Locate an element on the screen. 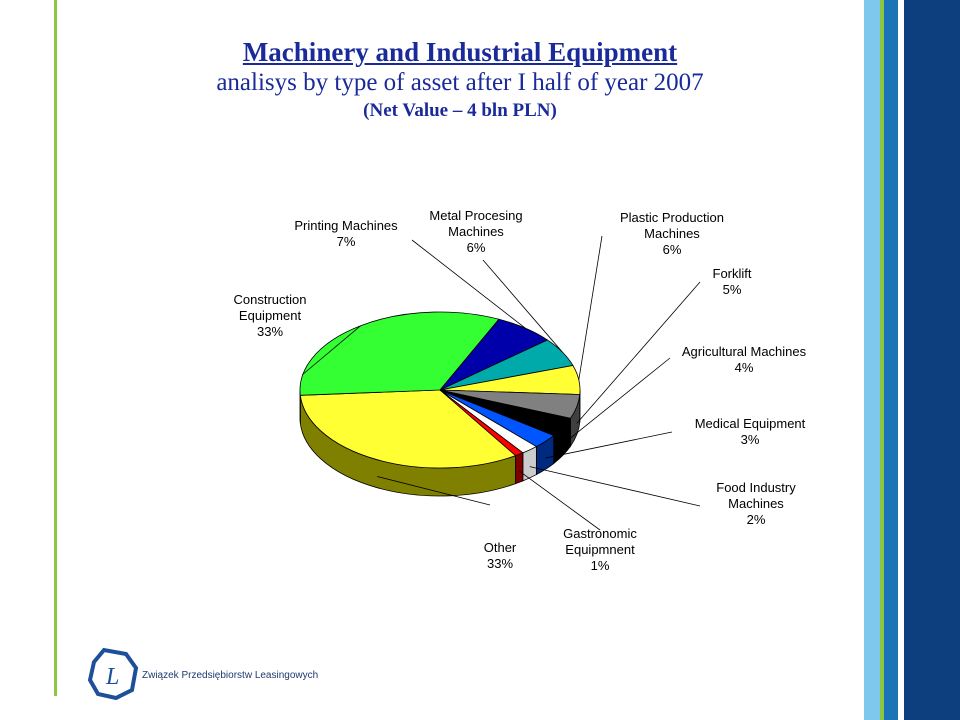 This screenshot has height=720, width=960. slice-pct-forklift: 5% is located at coordinates (732, 289).